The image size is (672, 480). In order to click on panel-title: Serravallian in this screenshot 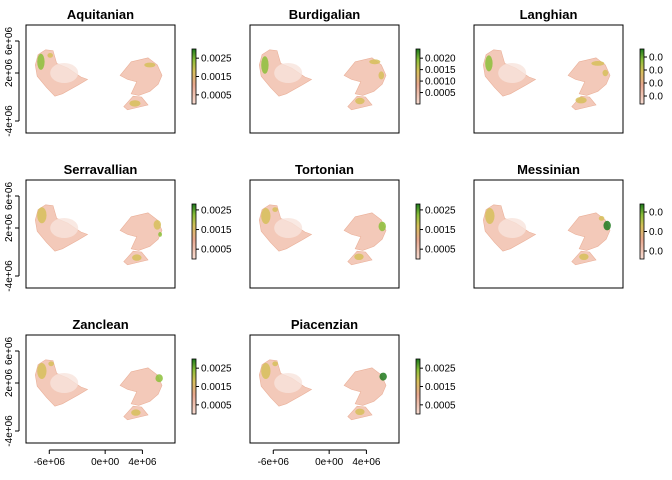, I will do `click(101, 169)`.